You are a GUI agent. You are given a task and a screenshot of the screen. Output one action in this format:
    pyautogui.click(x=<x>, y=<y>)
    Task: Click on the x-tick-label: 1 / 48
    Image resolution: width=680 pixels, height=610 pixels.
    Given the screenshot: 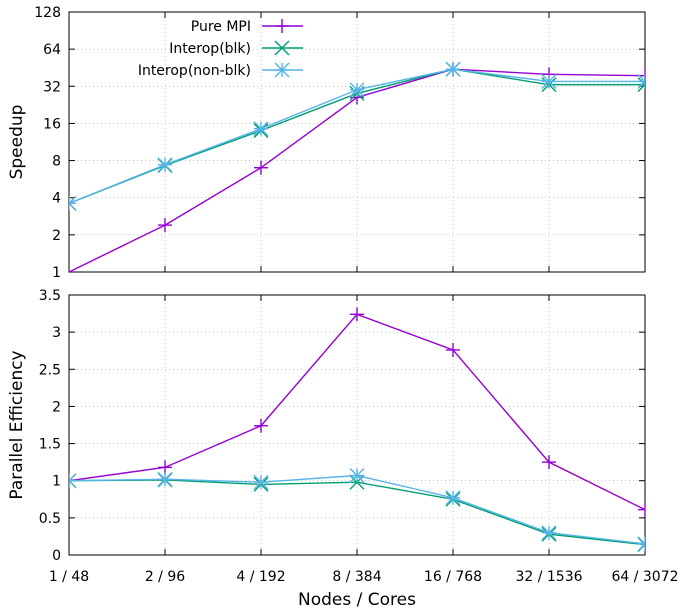 What is the action you would take?
    pyautogui.click(x=69, y=577)
    